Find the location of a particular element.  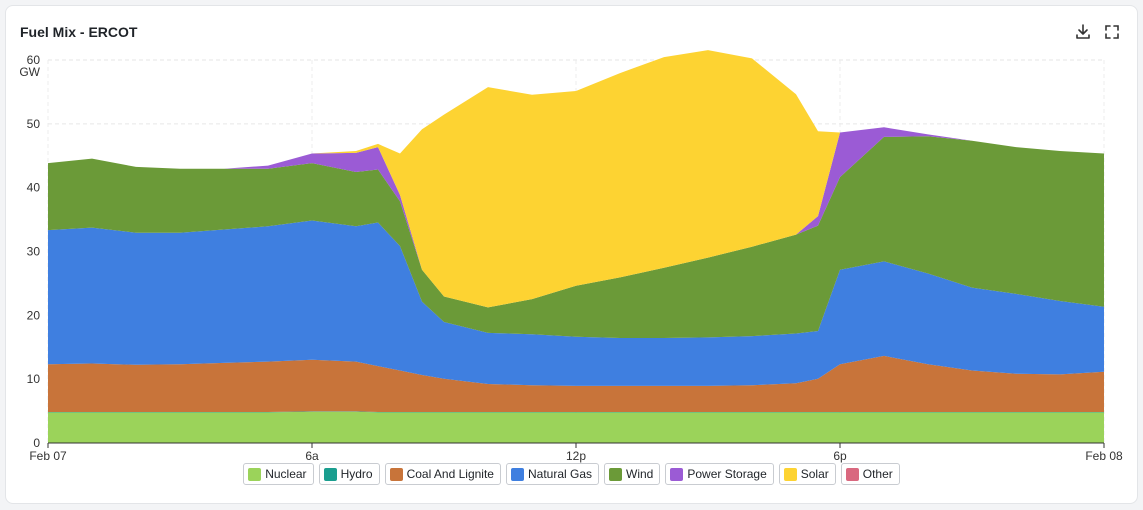

area-nuclear is located at coordinates (576, 427).